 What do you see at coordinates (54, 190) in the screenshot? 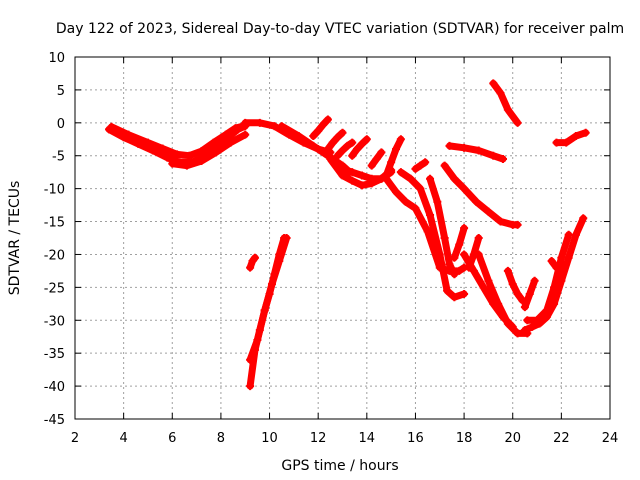
I see `y-tick-label: -10` at bounding box center [54, 190].